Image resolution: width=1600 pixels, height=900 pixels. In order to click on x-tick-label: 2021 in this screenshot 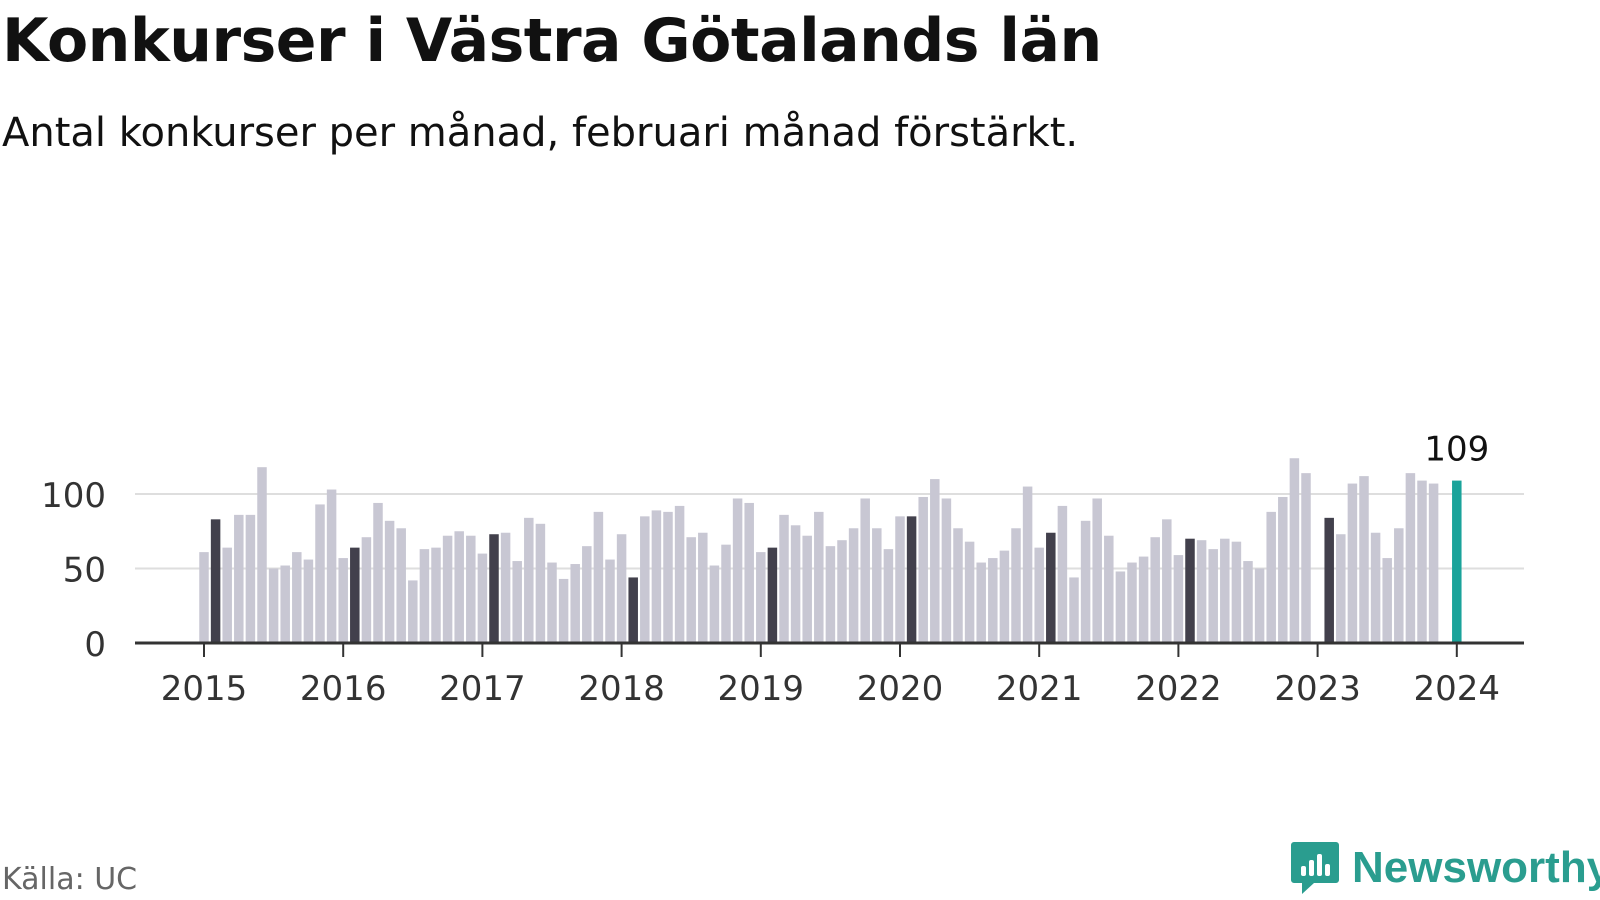, I will do `click(1039, 689)`.